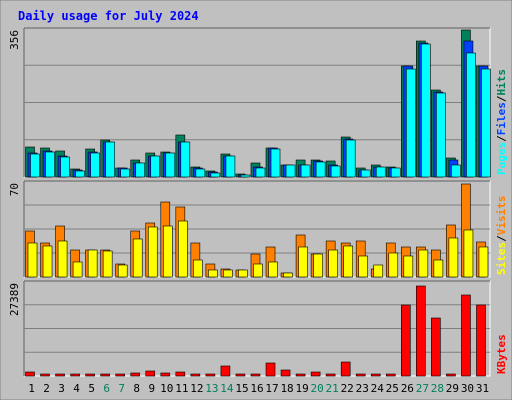  What do you see at coordinates (501, 258) in the screenshot?
I see `legend-sites: Sites` at bounding box center [501, 258].